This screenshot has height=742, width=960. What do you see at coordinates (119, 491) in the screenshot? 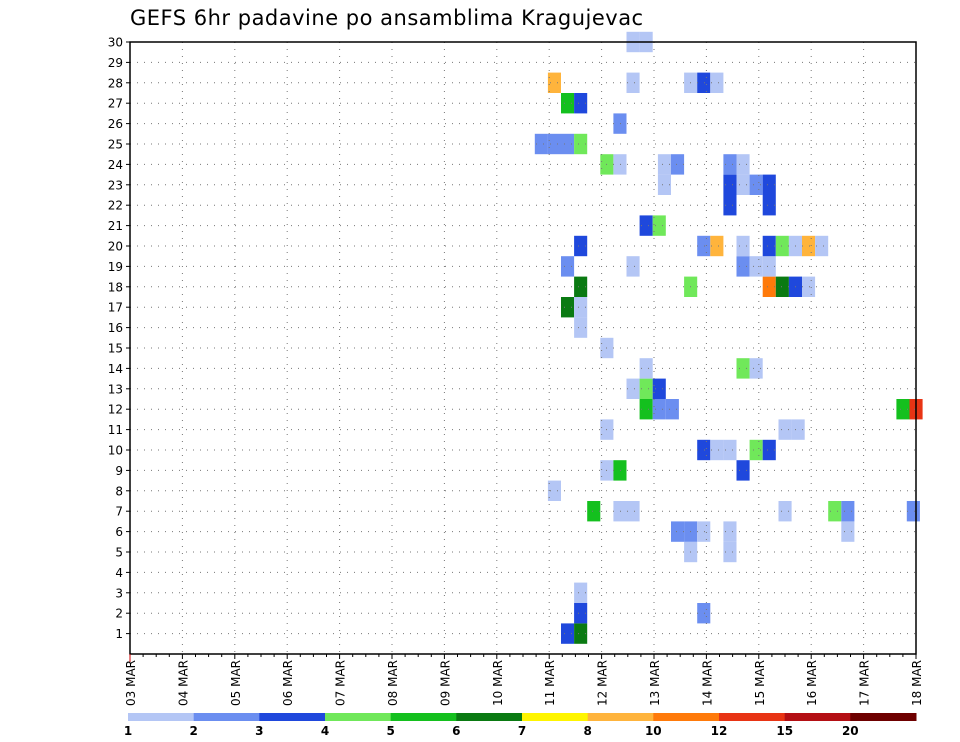
I see `y-tick-label: 8` at bounding box center [119, 491].